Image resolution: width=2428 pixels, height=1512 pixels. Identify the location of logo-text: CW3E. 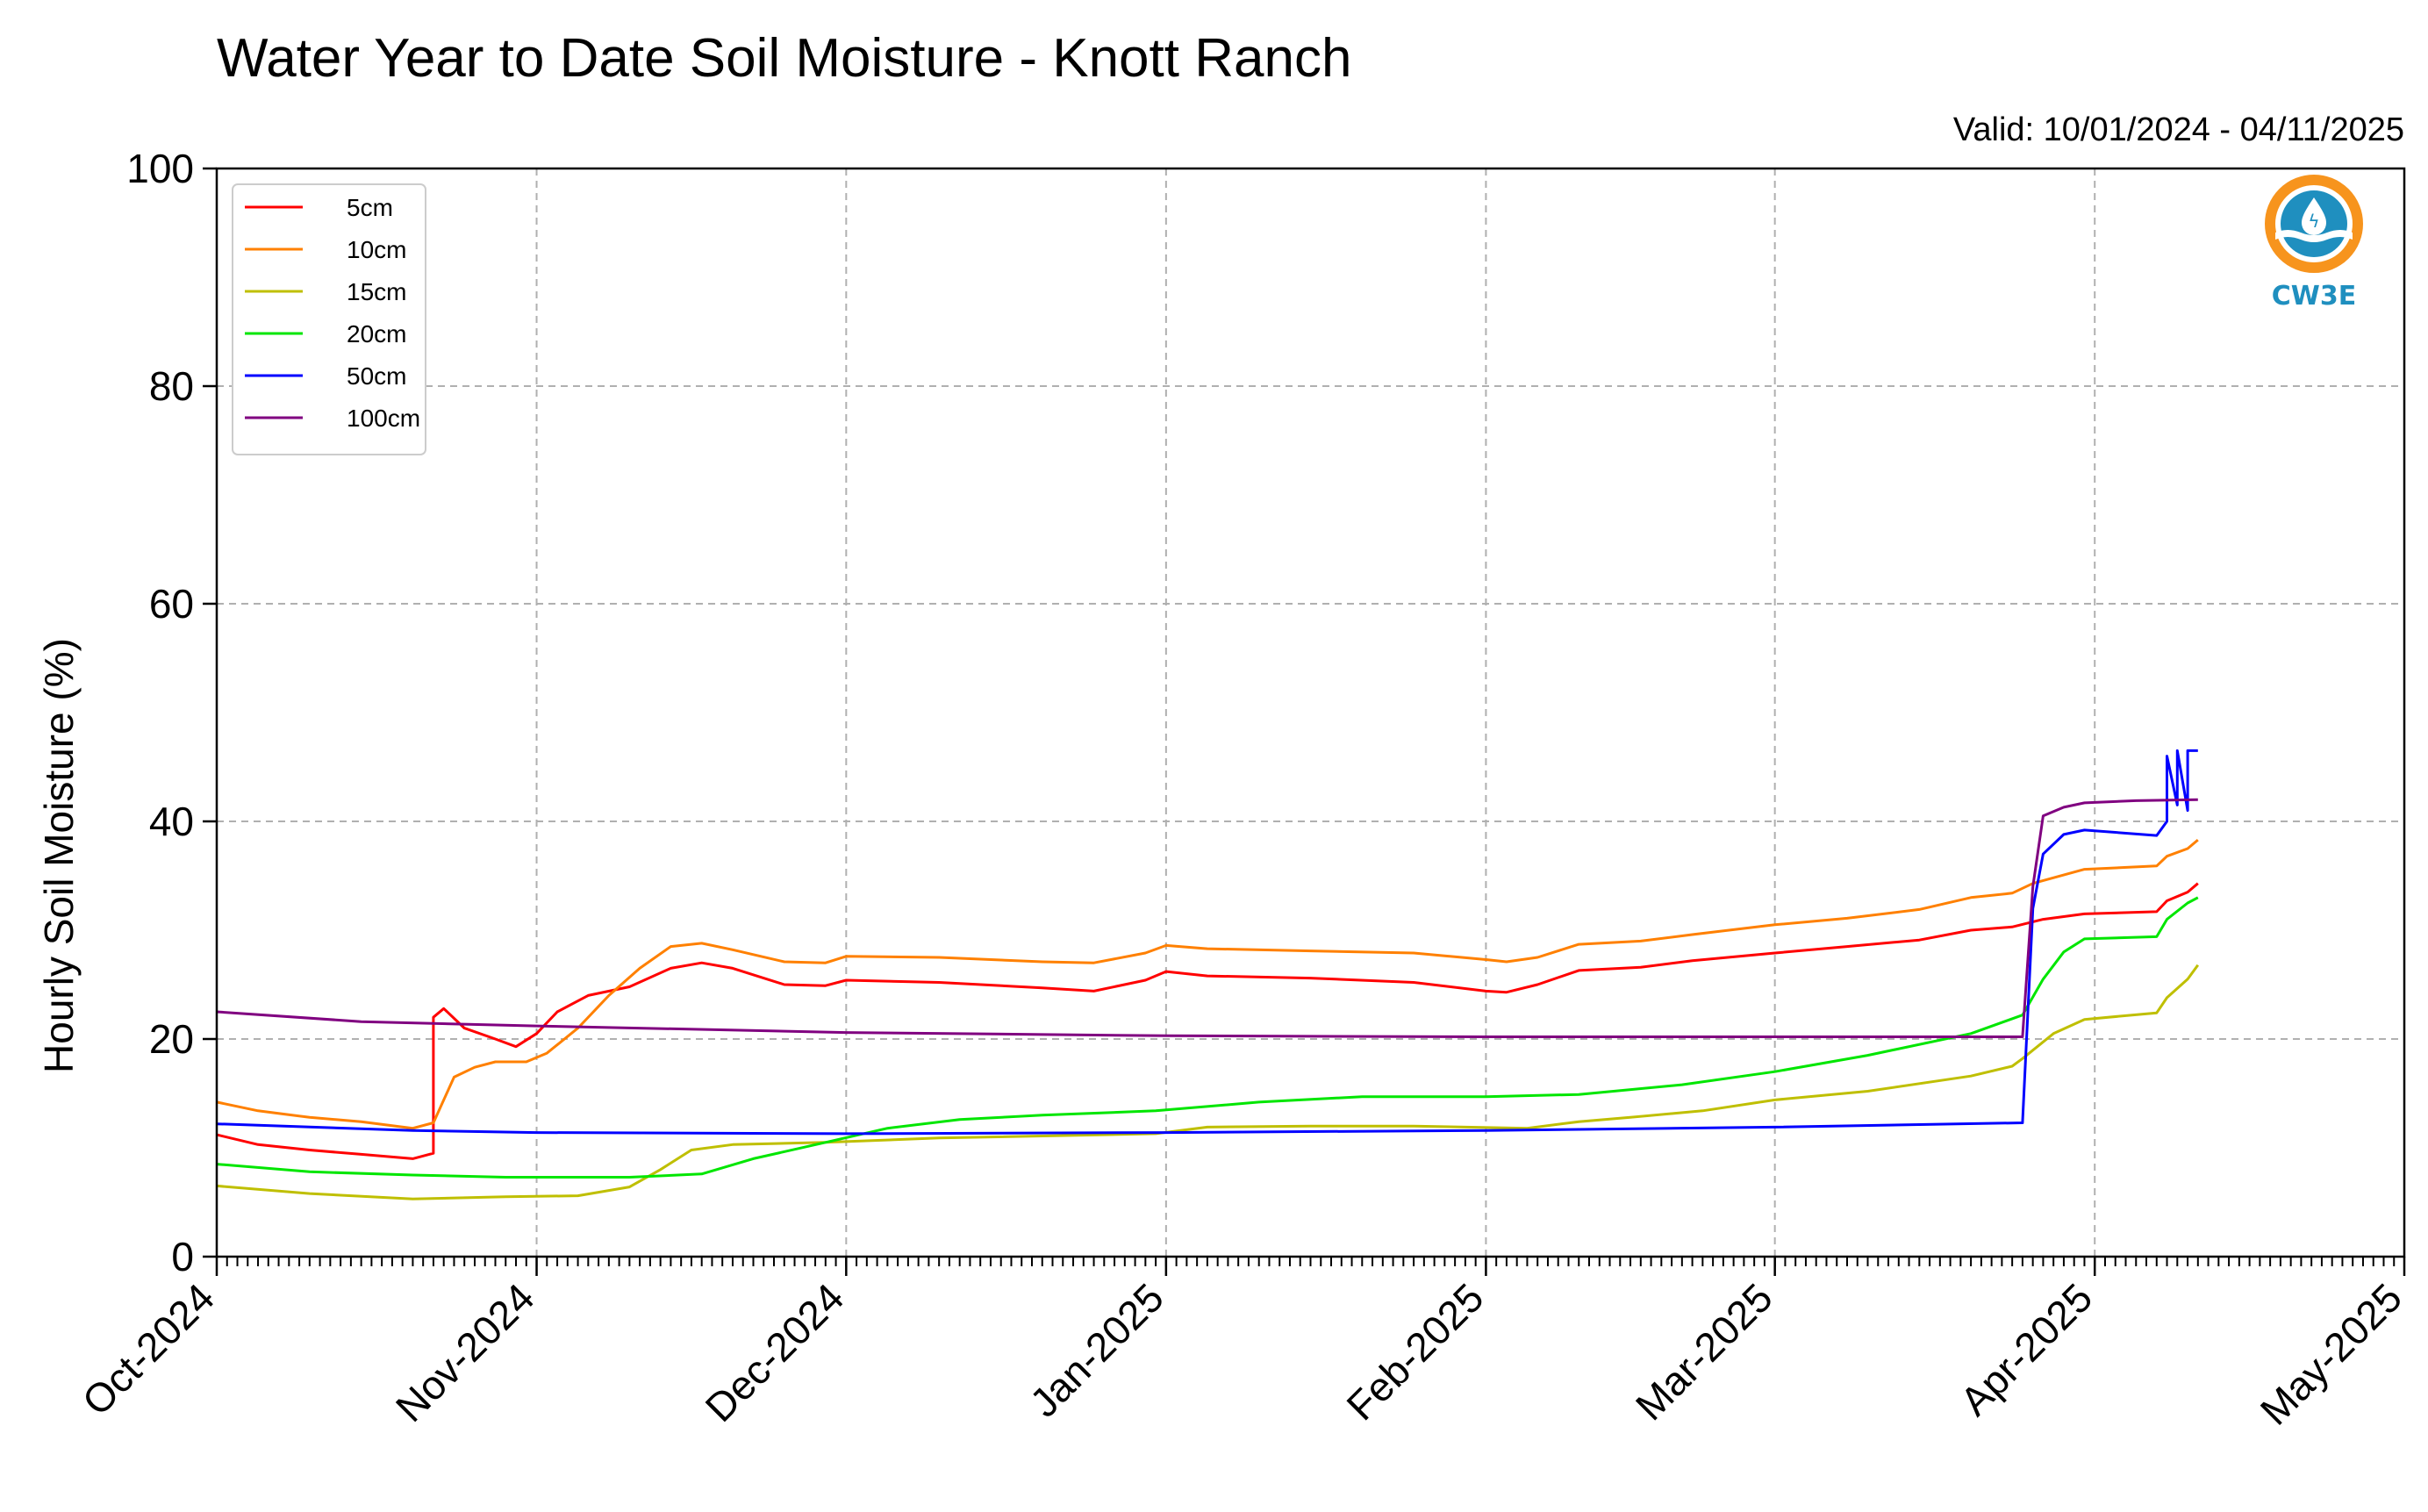
(2314, 296).